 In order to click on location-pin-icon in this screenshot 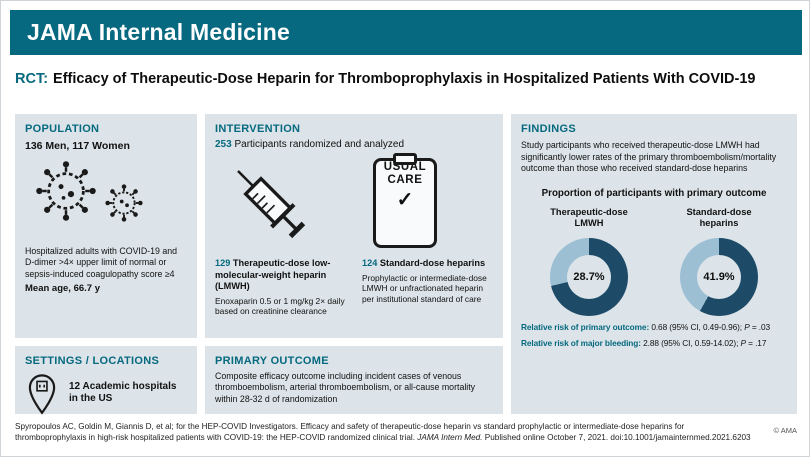, I will do `click(42, 394)`.